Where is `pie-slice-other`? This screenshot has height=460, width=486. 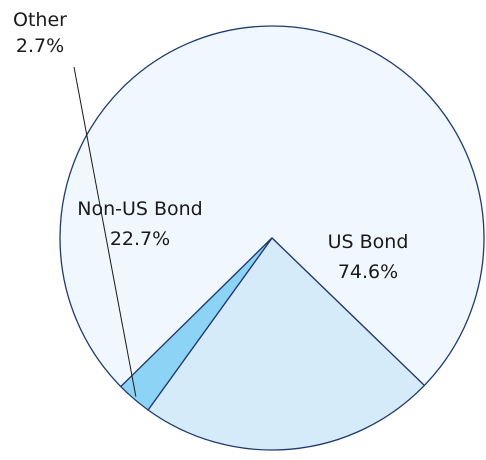
pie-slice-other is located at coordinates (196, 324).